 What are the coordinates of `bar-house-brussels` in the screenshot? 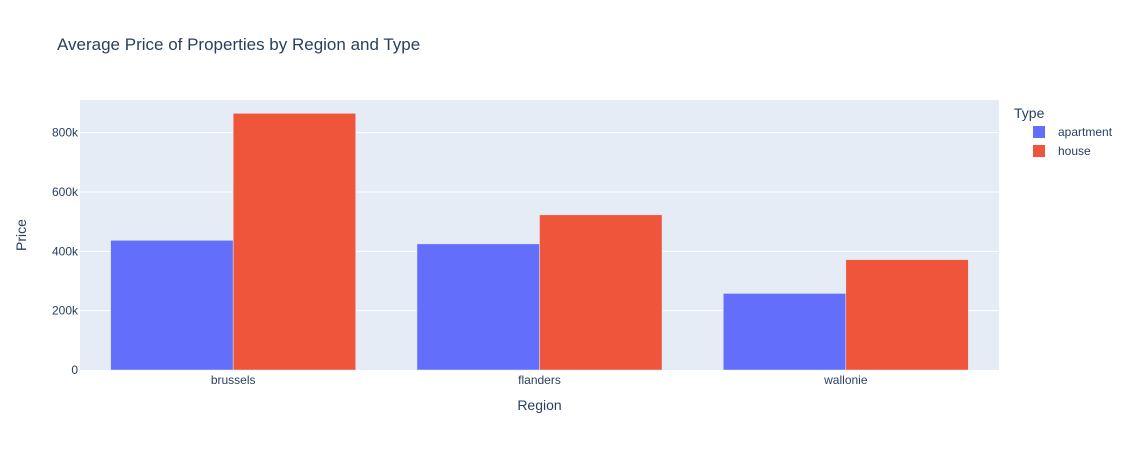 It's located at (294, 242).